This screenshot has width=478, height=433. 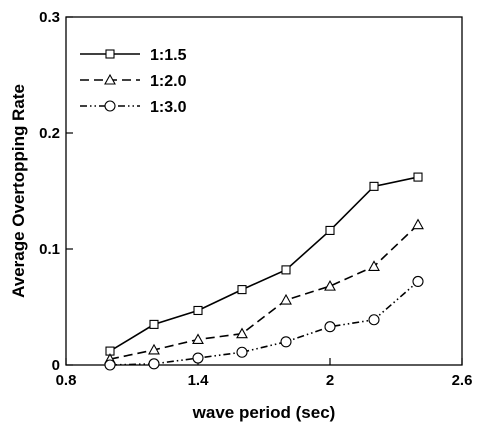 What do you see at coordinates (199, 380) in the screenshot?
I see `x-tick-label: 1.4` at bounding box center [199, 380].